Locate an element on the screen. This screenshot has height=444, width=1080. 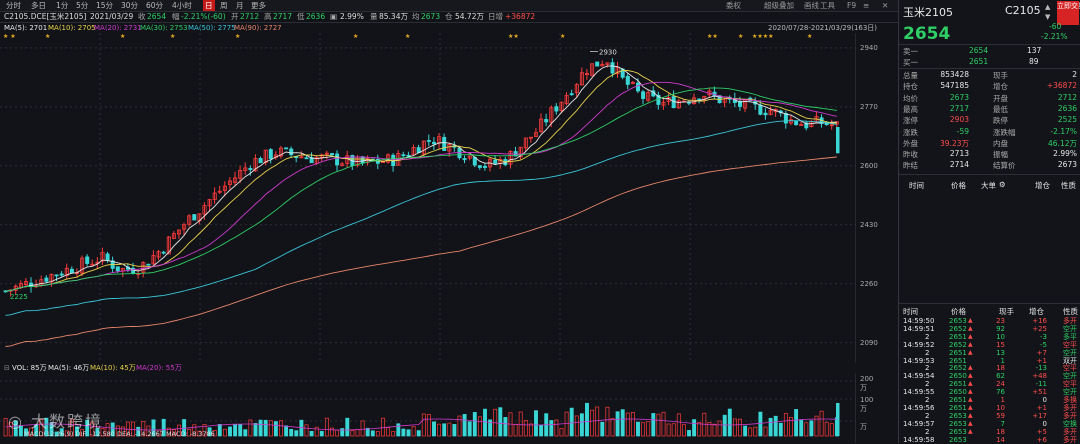
trade-oi-change: 0 is located at coordinates (1044, 400).